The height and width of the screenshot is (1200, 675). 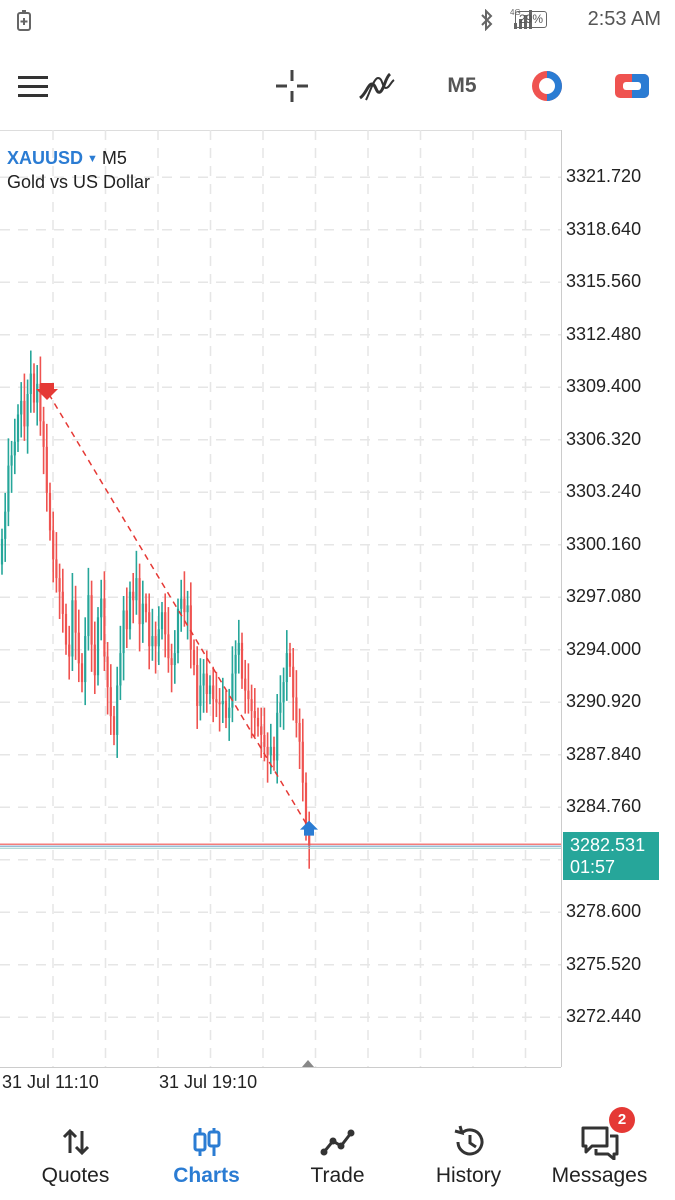 What do you see at coordinates (337, 86) in the screenshot?
I see `chart-toolbar: M5` at bounding box center [337, 86].